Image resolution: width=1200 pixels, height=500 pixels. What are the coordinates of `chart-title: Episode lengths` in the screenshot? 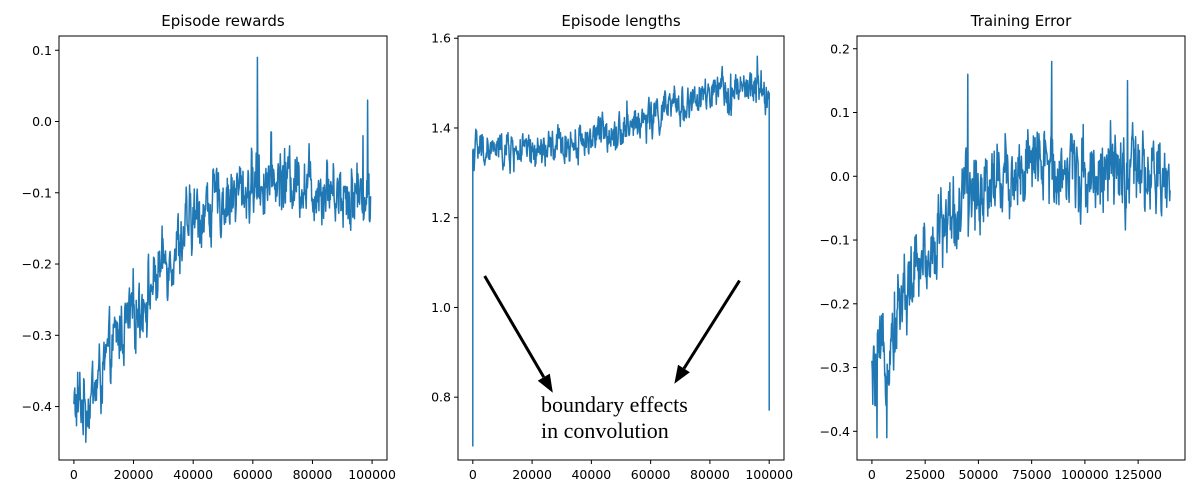 It's located at (620, 21).